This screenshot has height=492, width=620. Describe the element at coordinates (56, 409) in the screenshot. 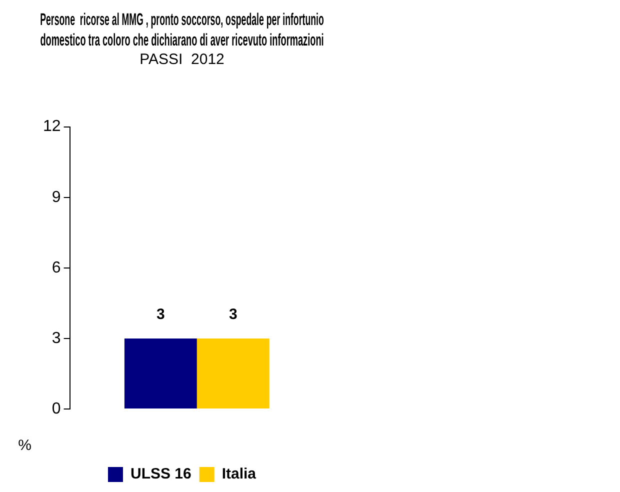

I see `y-tick-label: 0` at that location.